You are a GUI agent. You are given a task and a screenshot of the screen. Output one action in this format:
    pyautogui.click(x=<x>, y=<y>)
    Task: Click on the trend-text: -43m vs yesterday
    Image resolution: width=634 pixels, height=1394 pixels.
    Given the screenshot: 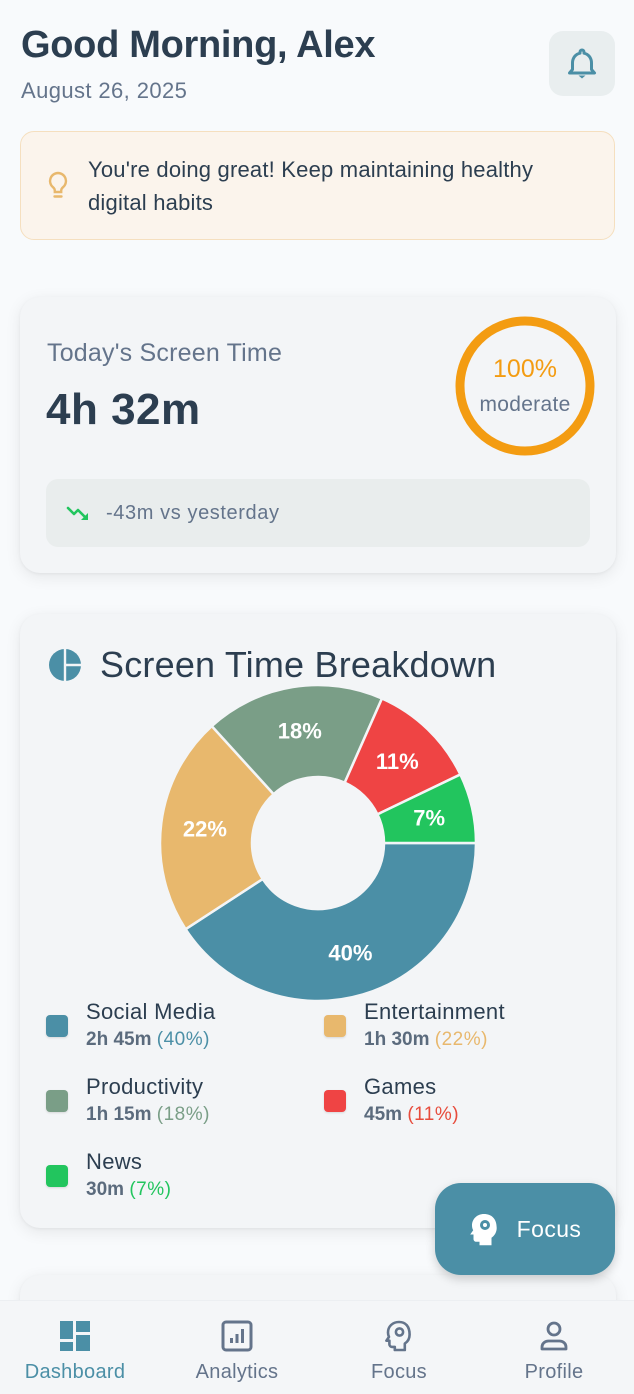 What is the action you would take?
    pyautogui.click(x=193, y=512)
    